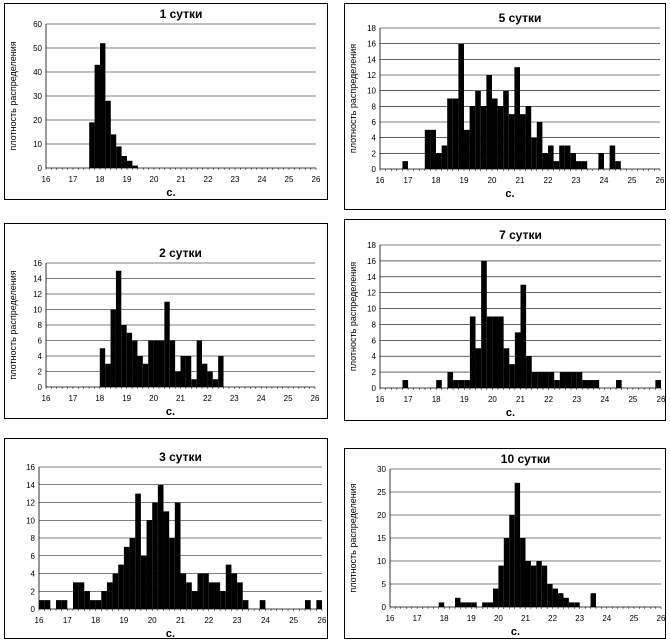 The height and width of the screenshot is (644, 670). I want to click on chart-2-ytick-label: 0, so click(40, 387).